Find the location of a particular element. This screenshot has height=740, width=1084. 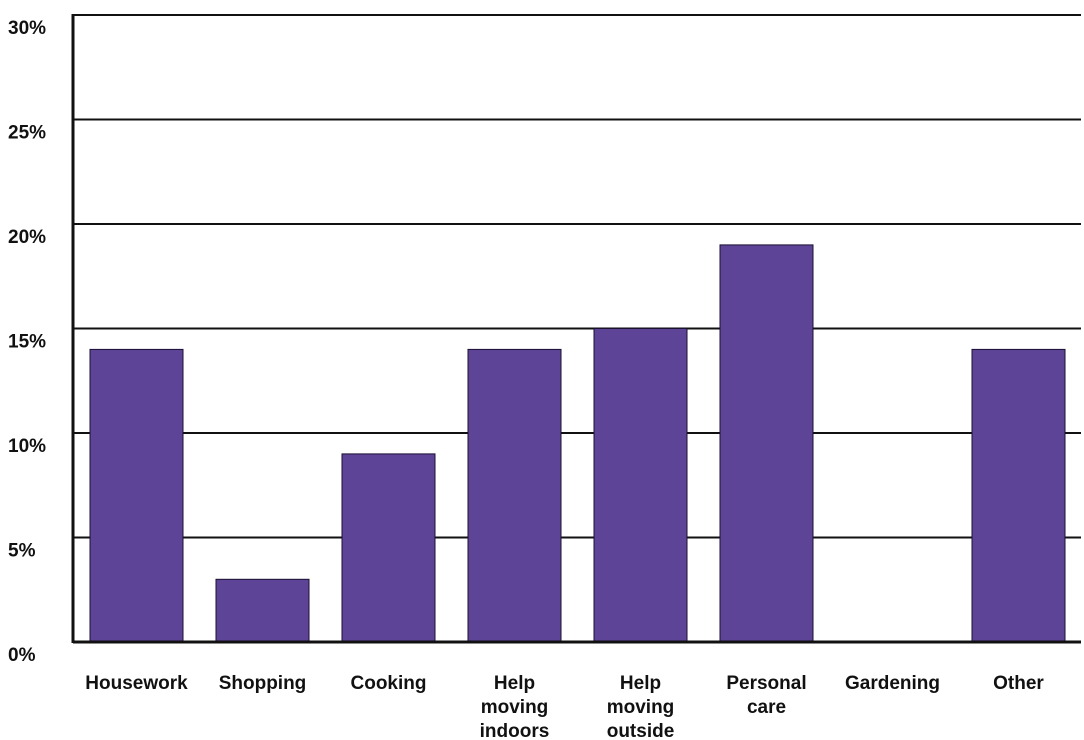

x-tick-label: Shopping is located at coordinates (263, 683).